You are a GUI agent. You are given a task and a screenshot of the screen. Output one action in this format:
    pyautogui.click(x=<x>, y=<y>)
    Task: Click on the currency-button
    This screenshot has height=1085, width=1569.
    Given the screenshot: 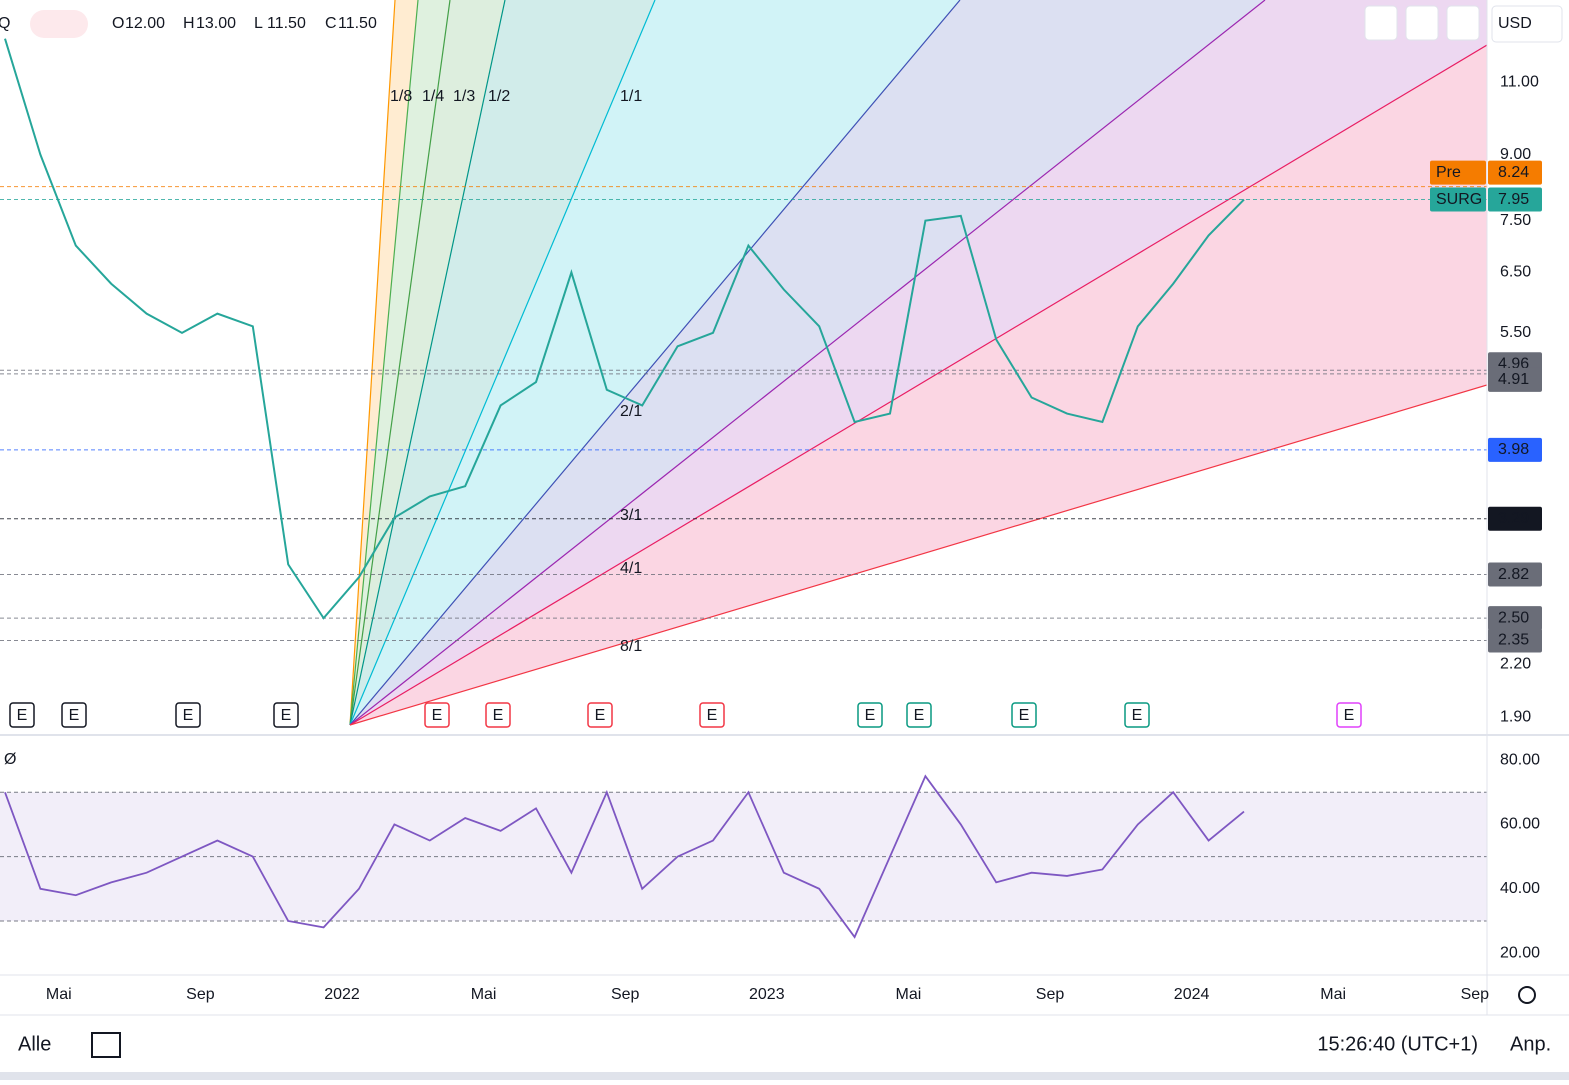 What is the action you would take?
    pyautogui.click(x=1527, y=24)
    